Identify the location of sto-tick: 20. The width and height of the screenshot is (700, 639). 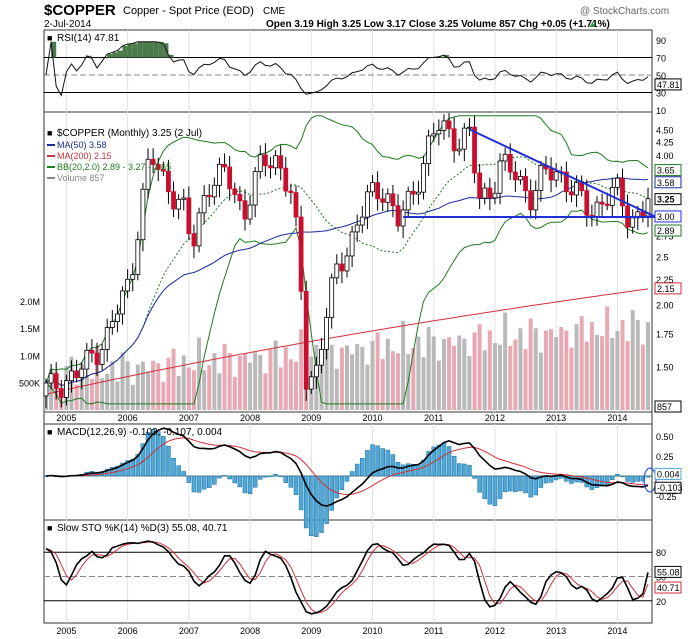
(661, 602).